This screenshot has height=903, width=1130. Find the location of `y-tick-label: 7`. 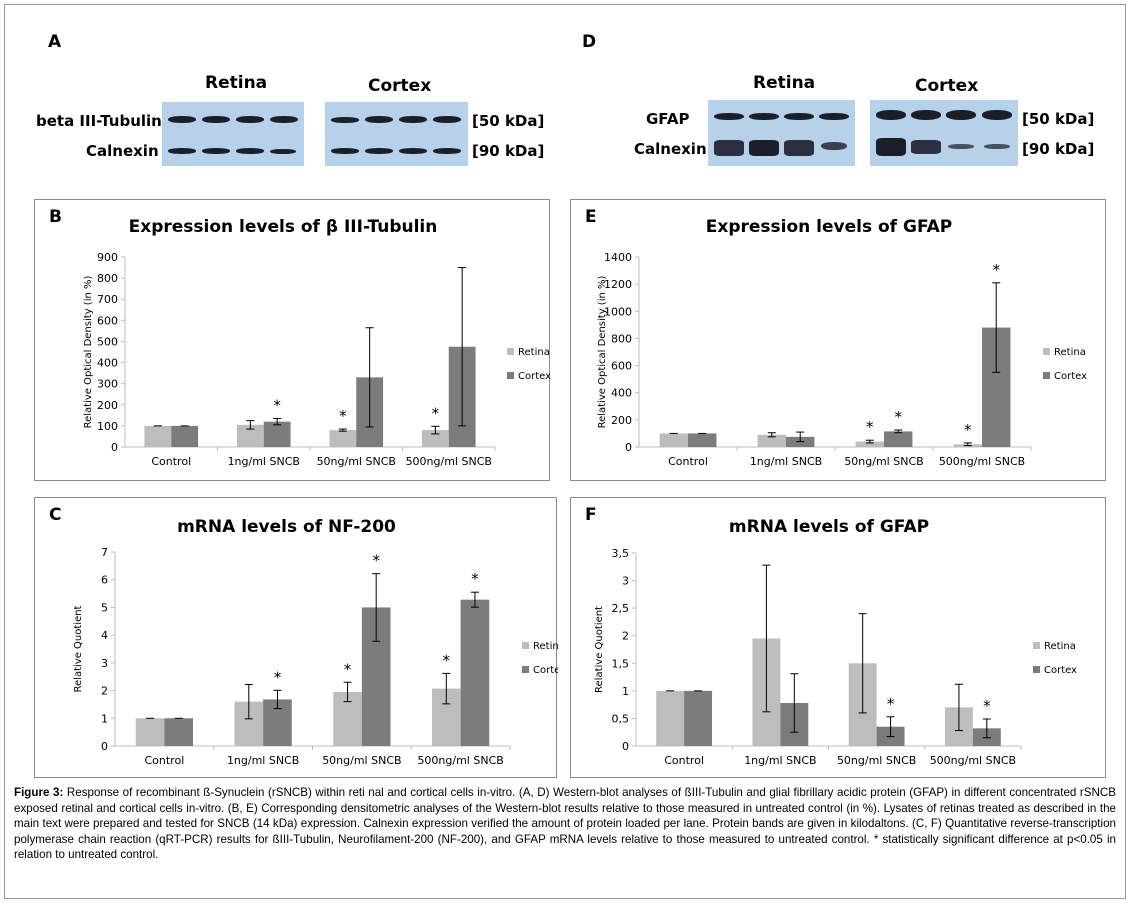

y-tick-label: 7 is located at coordinates (104, 552).